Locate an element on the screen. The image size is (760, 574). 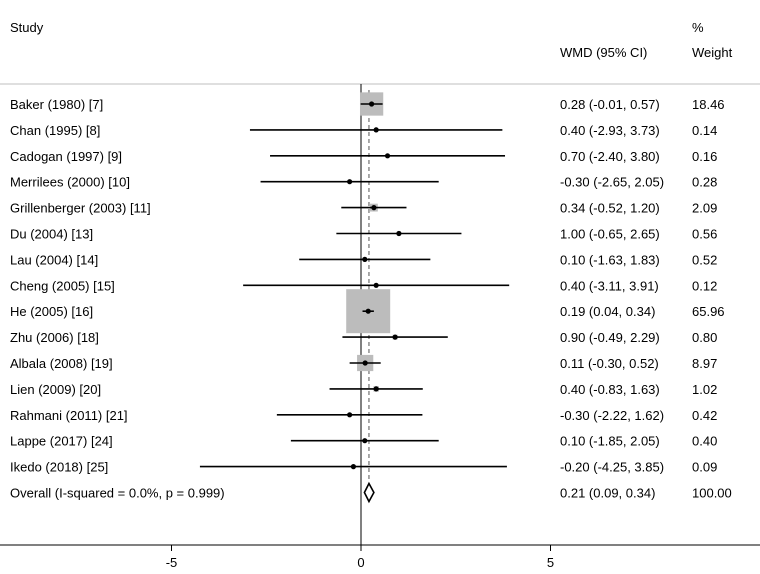
overall-weight-text: 100.00 is located at coordinates (712, 493).